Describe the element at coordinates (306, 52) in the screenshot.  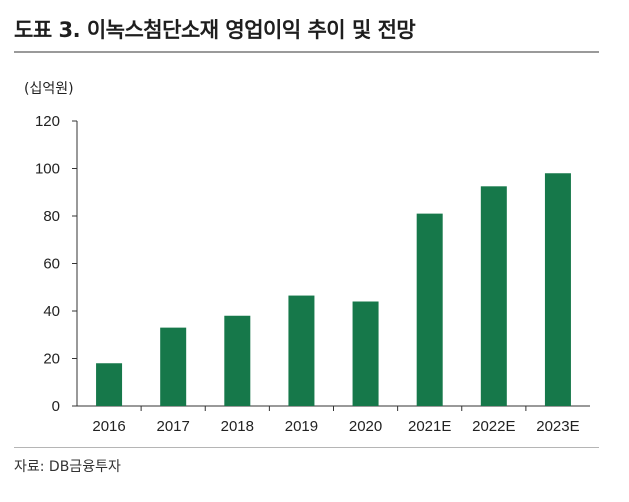
I see `title-divider` at that location.